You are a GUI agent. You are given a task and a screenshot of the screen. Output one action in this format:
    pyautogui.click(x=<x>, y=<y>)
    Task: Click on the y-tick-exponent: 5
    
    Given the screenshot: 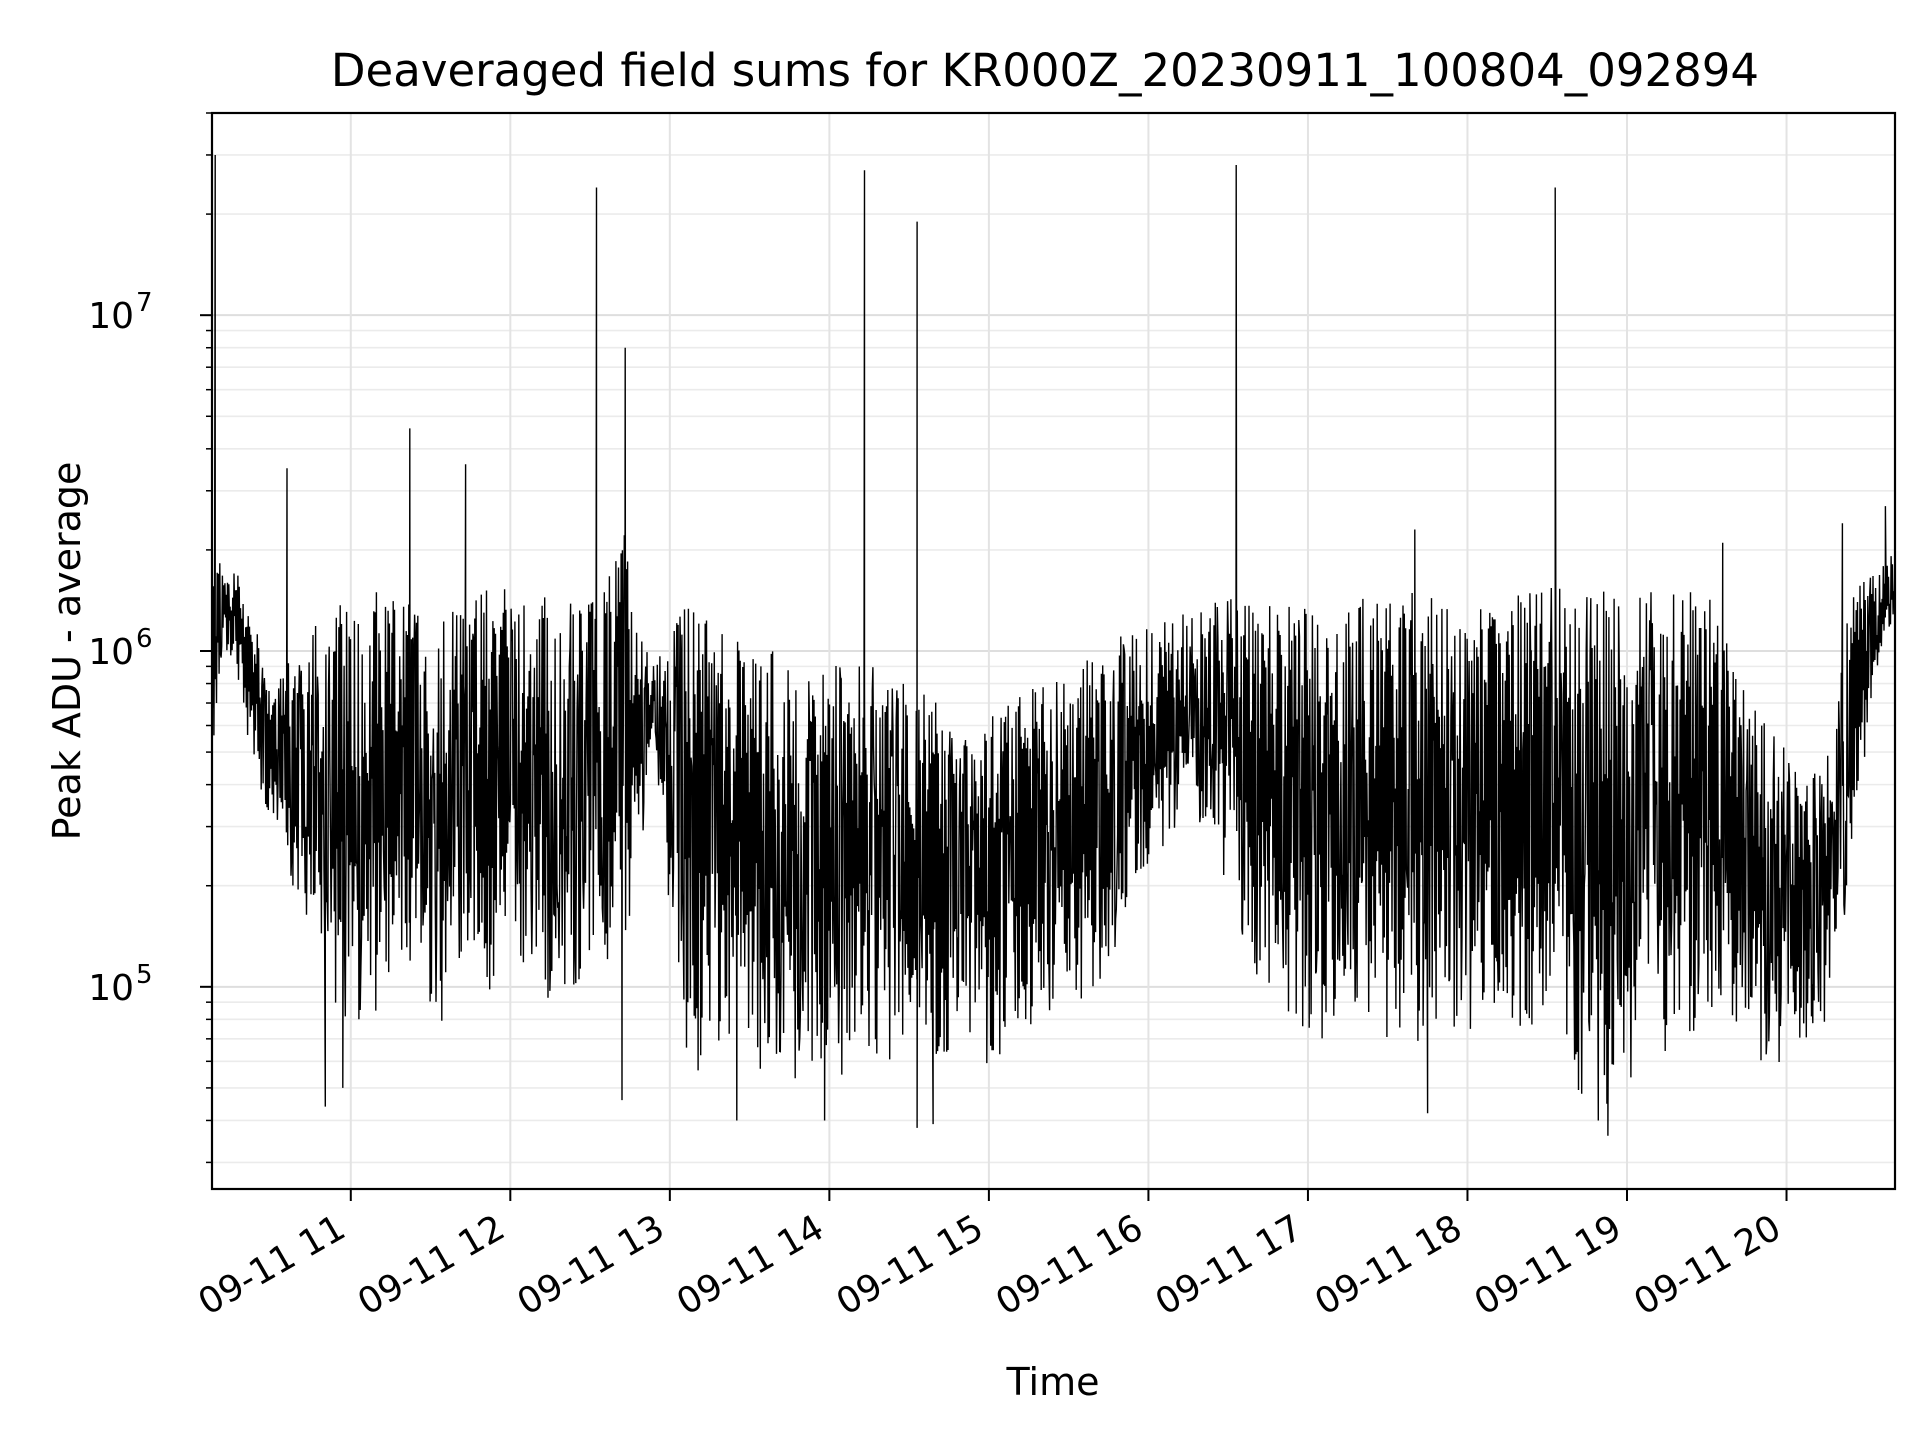 What is the action you would take?
    pyautogui.click(x=144, y=975)
    